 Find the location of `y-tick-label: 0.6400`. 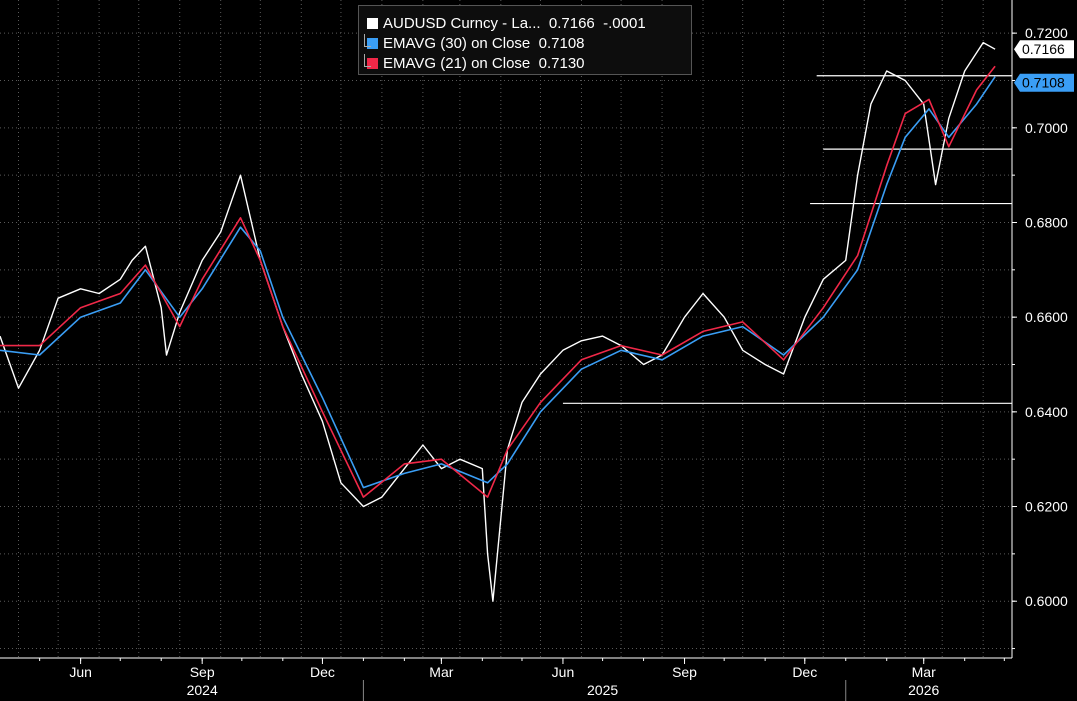

y-tick-label: 0.6400 is located at coordinates (1046, 412).